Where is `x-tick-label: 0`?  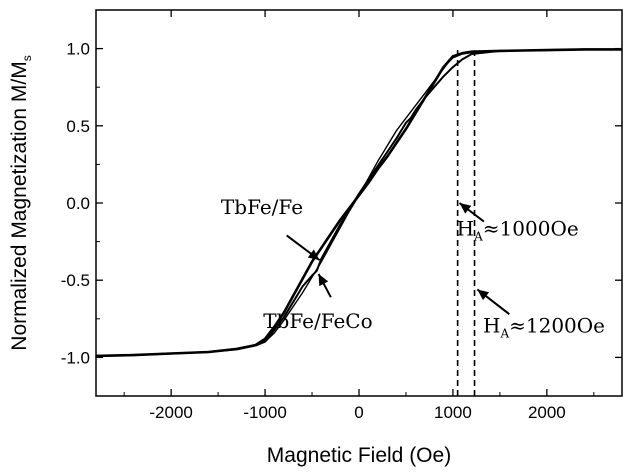 x-tick-label: 0 is located at coordinates (358, 412).